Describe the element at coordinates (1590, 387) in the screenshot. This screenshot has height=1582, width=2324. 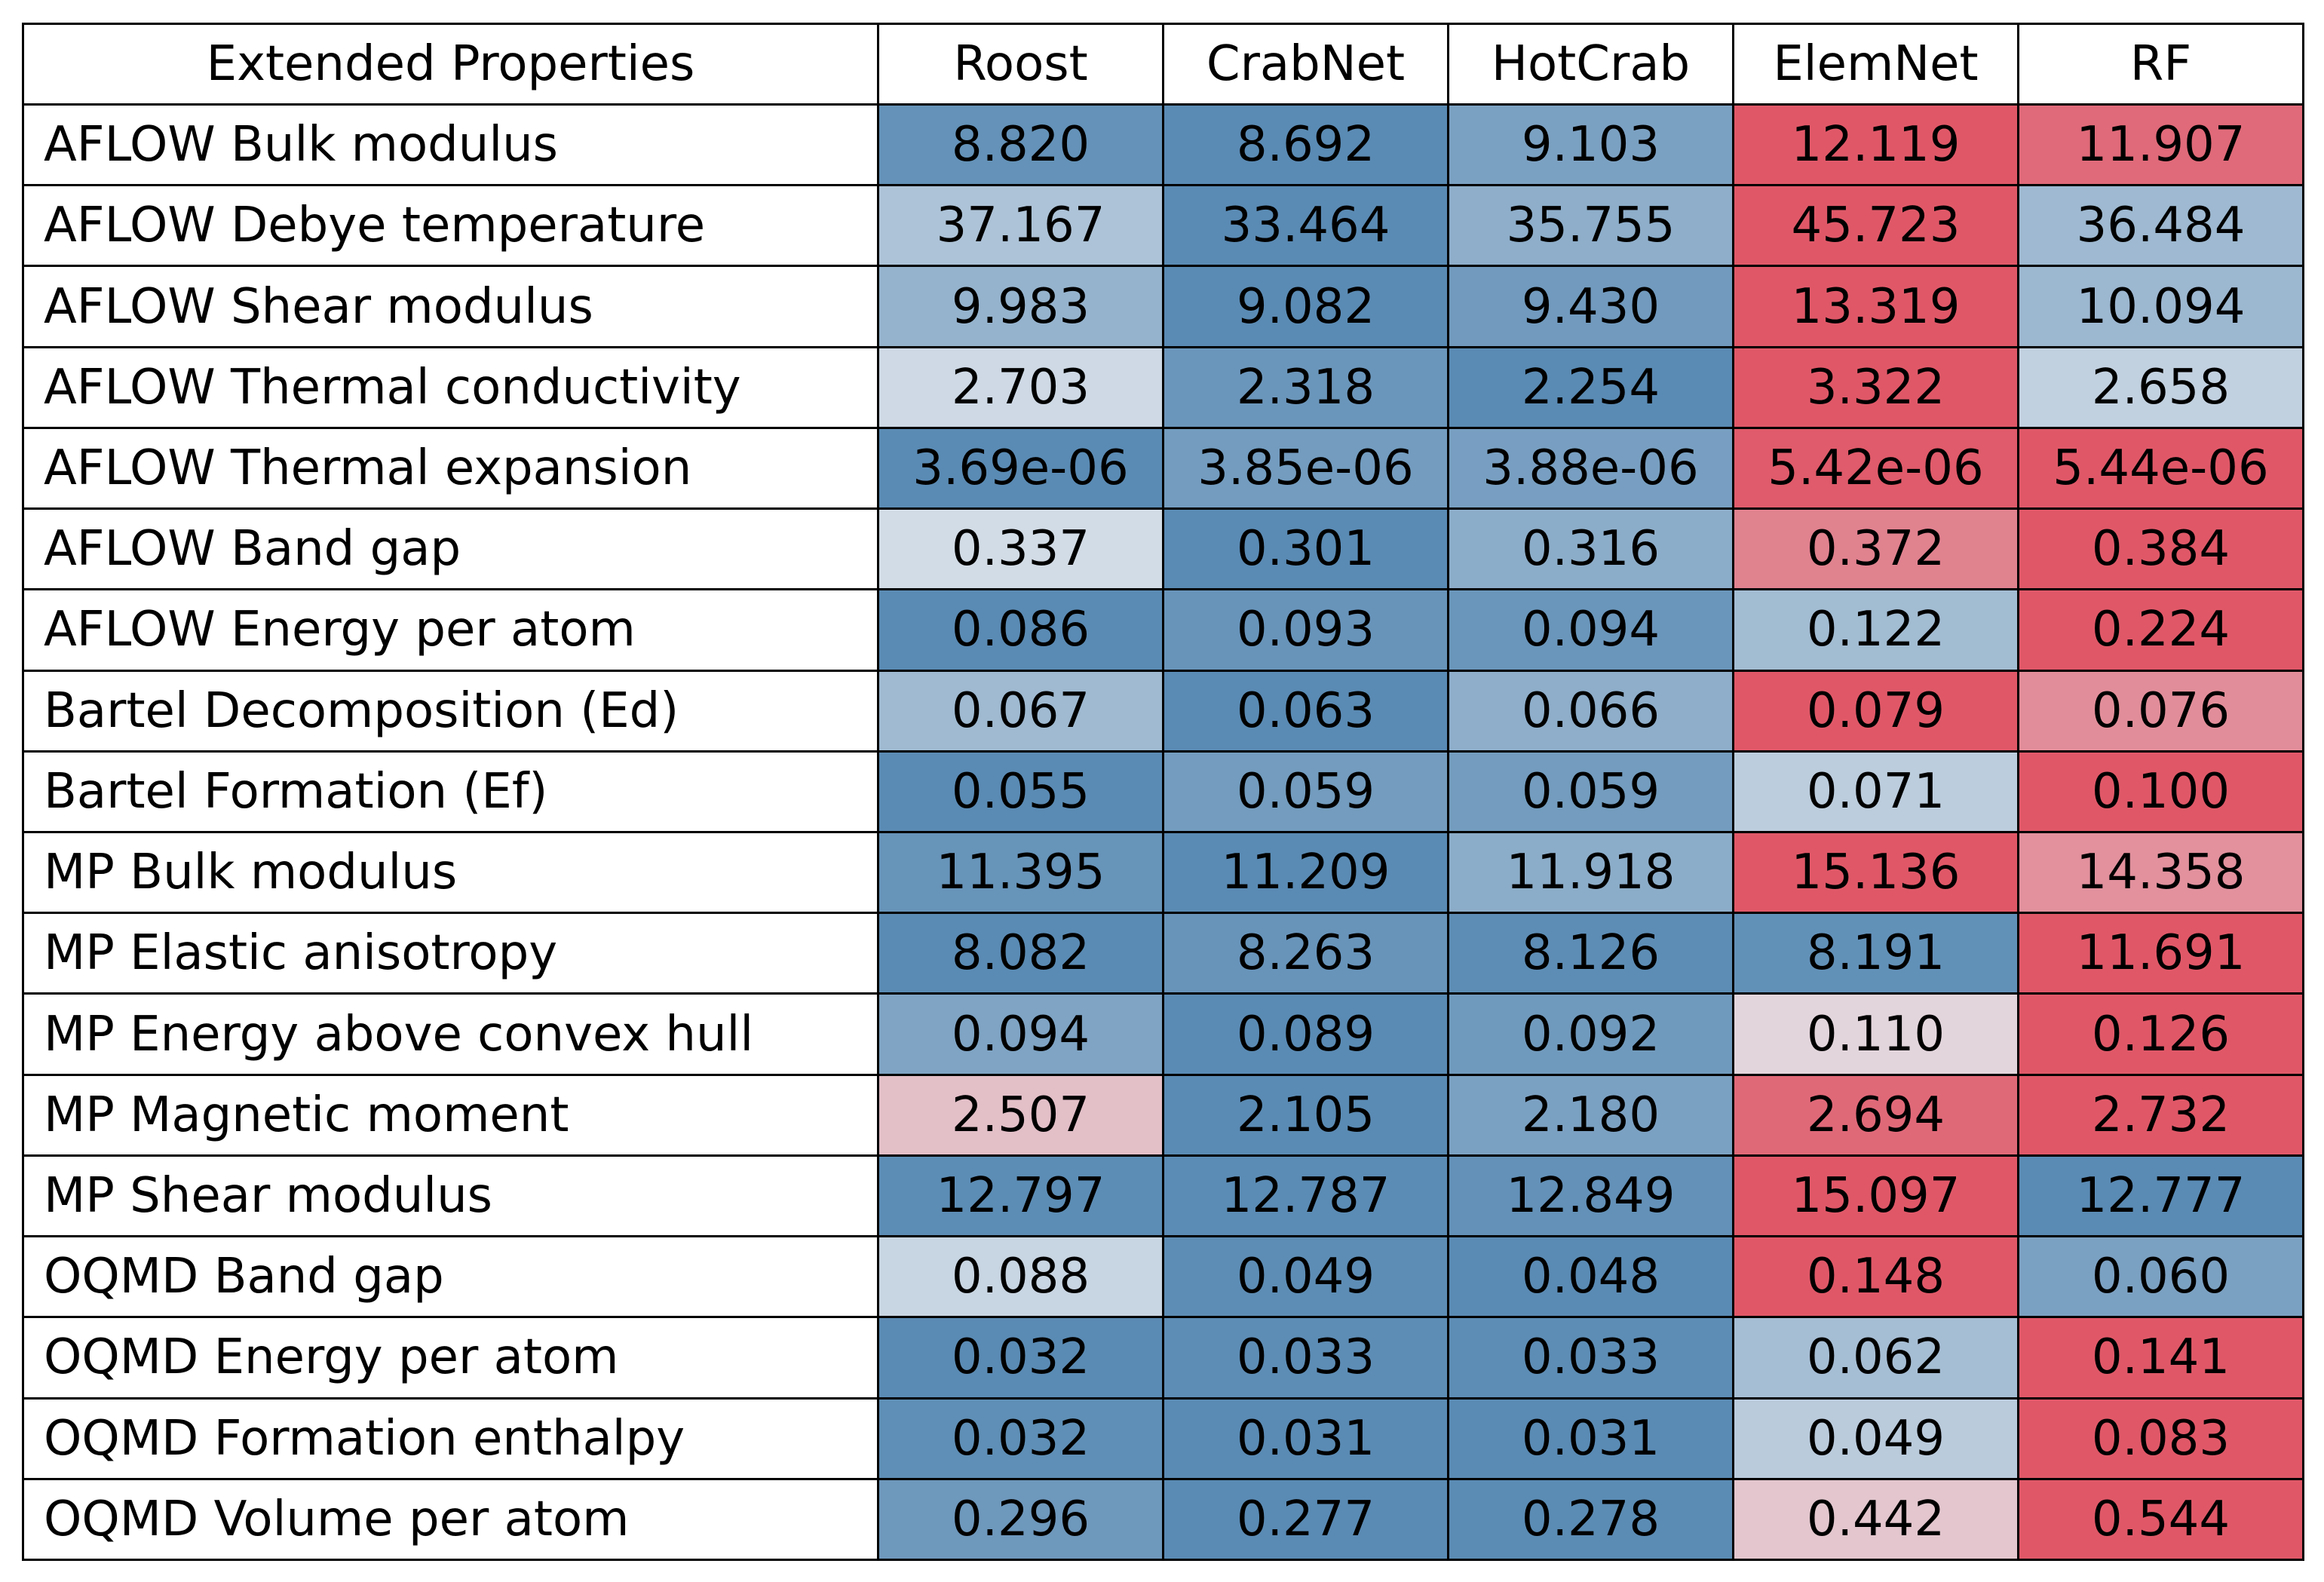
I see `heatmap-cell: 2.254` at that location.